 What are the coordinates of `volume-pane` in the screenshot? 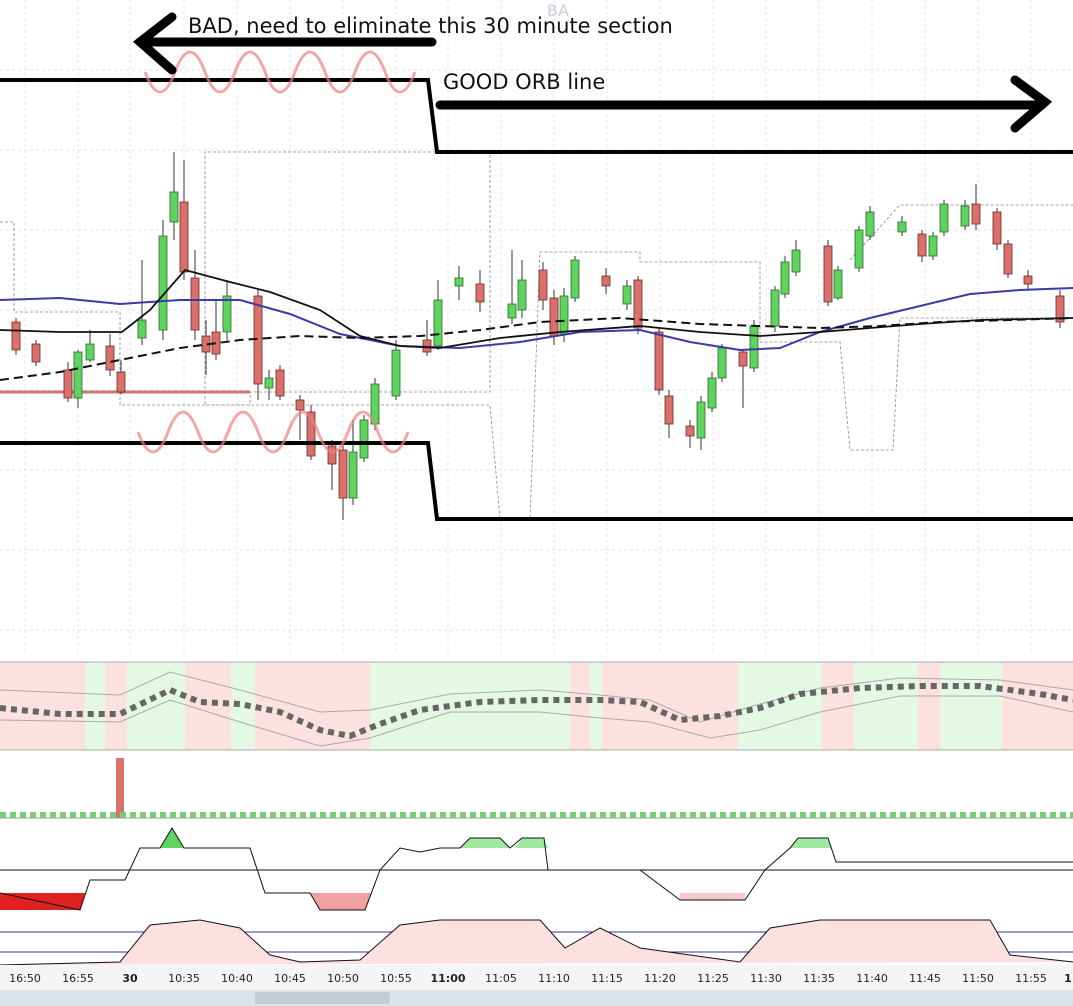 It's located at (536, 788).